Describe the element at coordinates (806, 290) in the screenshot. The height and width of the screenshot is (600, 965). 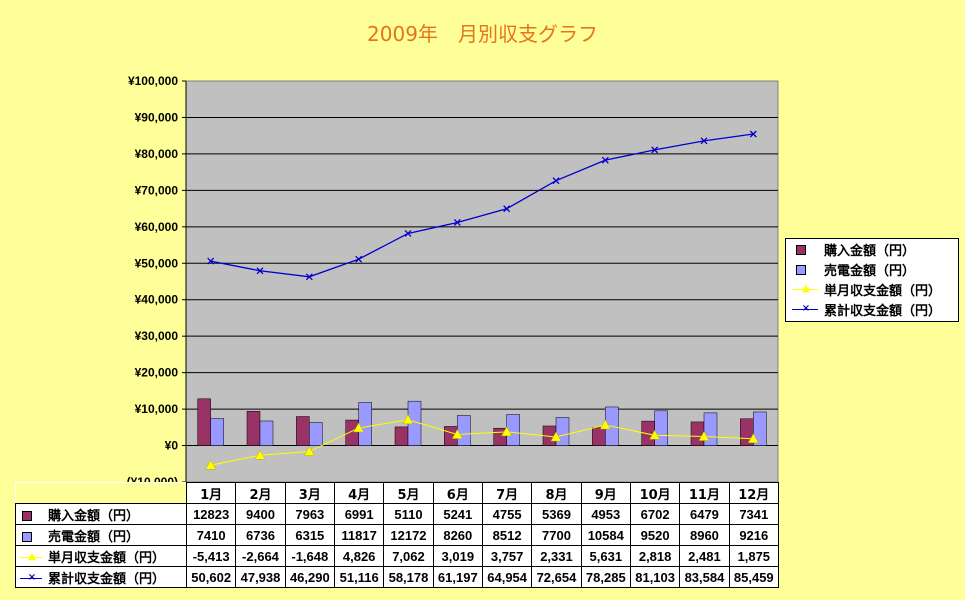
I see `legend-key: ▲` at that location.